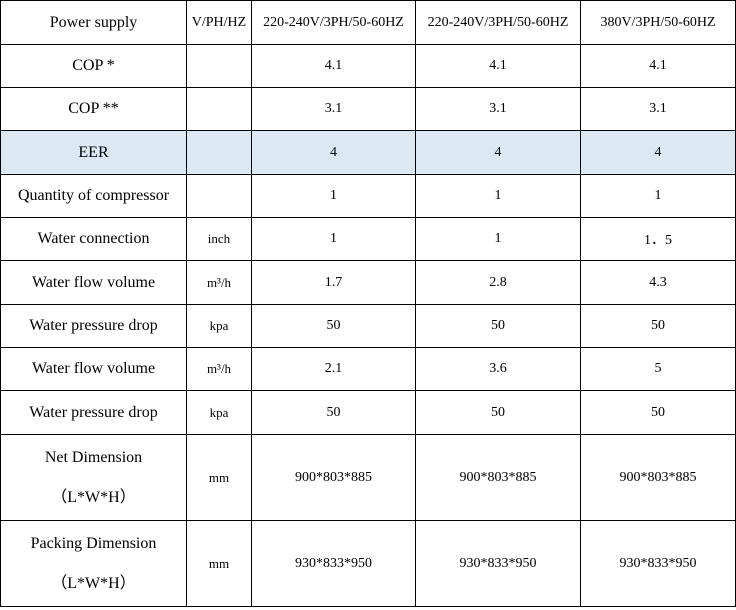 The height and width of the screenshot is (610, 736). I want to click on row-label: Quantity of compressor, so click(93, 196).